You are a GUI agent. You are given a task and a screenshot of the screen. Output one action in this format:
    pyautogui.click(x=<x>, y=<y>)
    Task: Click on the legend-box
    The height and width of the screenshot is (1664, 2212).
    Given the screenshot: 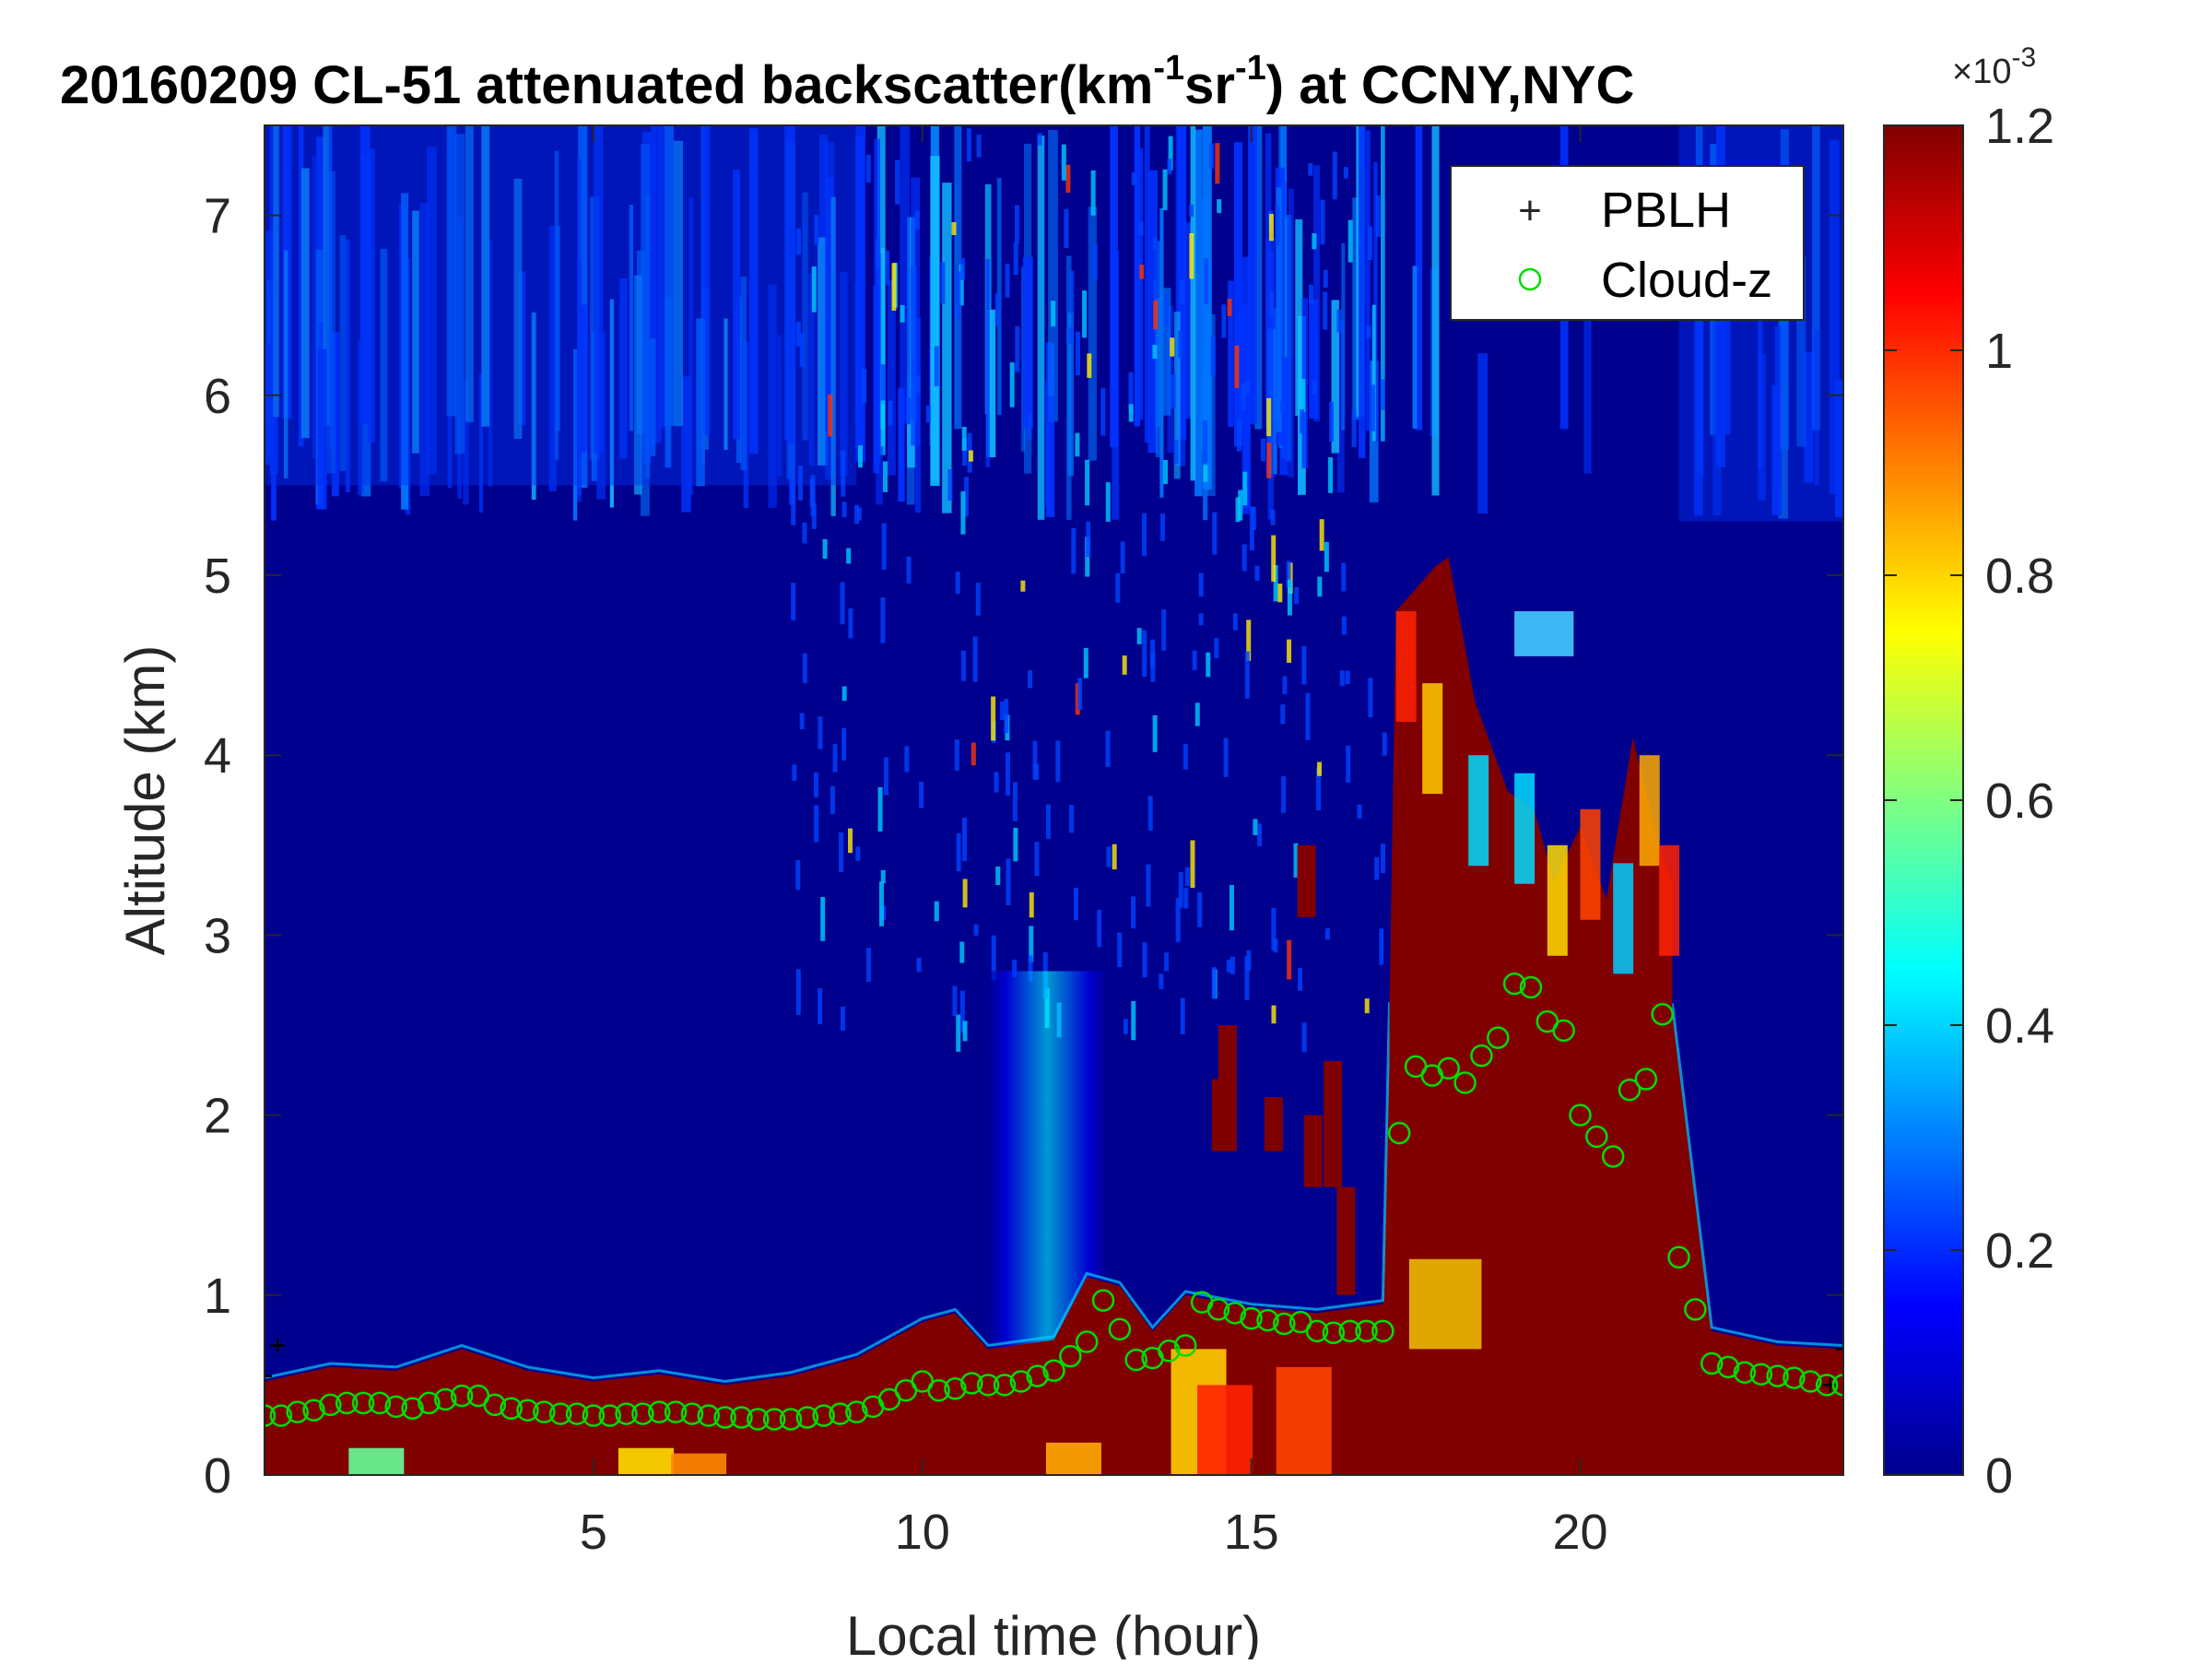 What is the action you would take?
    pyautogui.click(x=1627, y=243)
    